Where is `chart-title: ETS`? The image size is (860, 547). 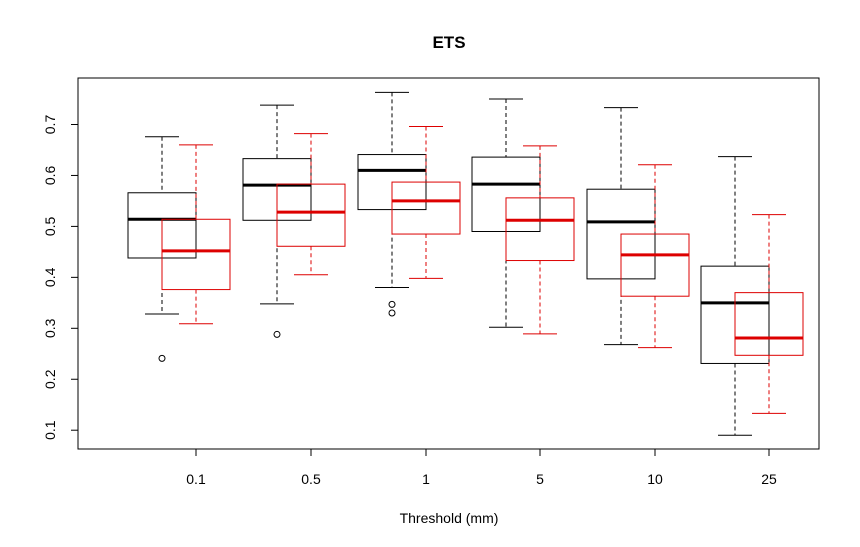
chart-title: ETS is located at coordinates (448, 42).